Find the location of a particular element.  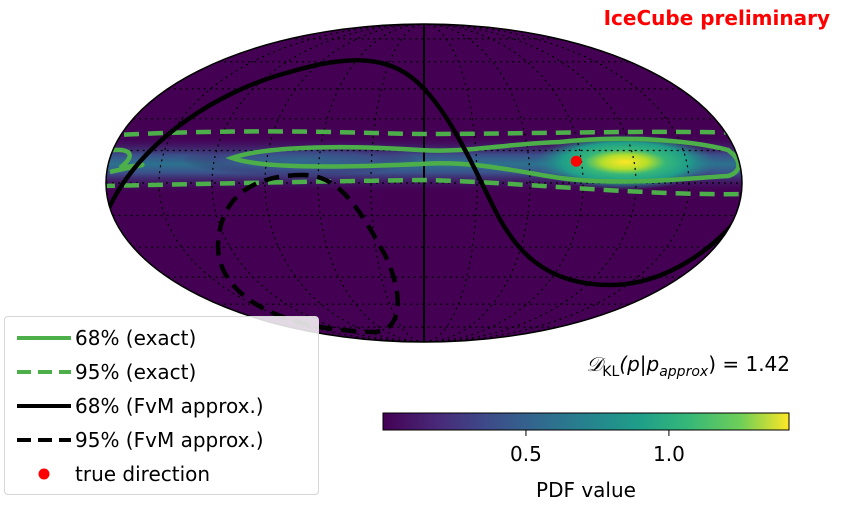

legend-swatch-solid-black is located at coordinates (44, 406).